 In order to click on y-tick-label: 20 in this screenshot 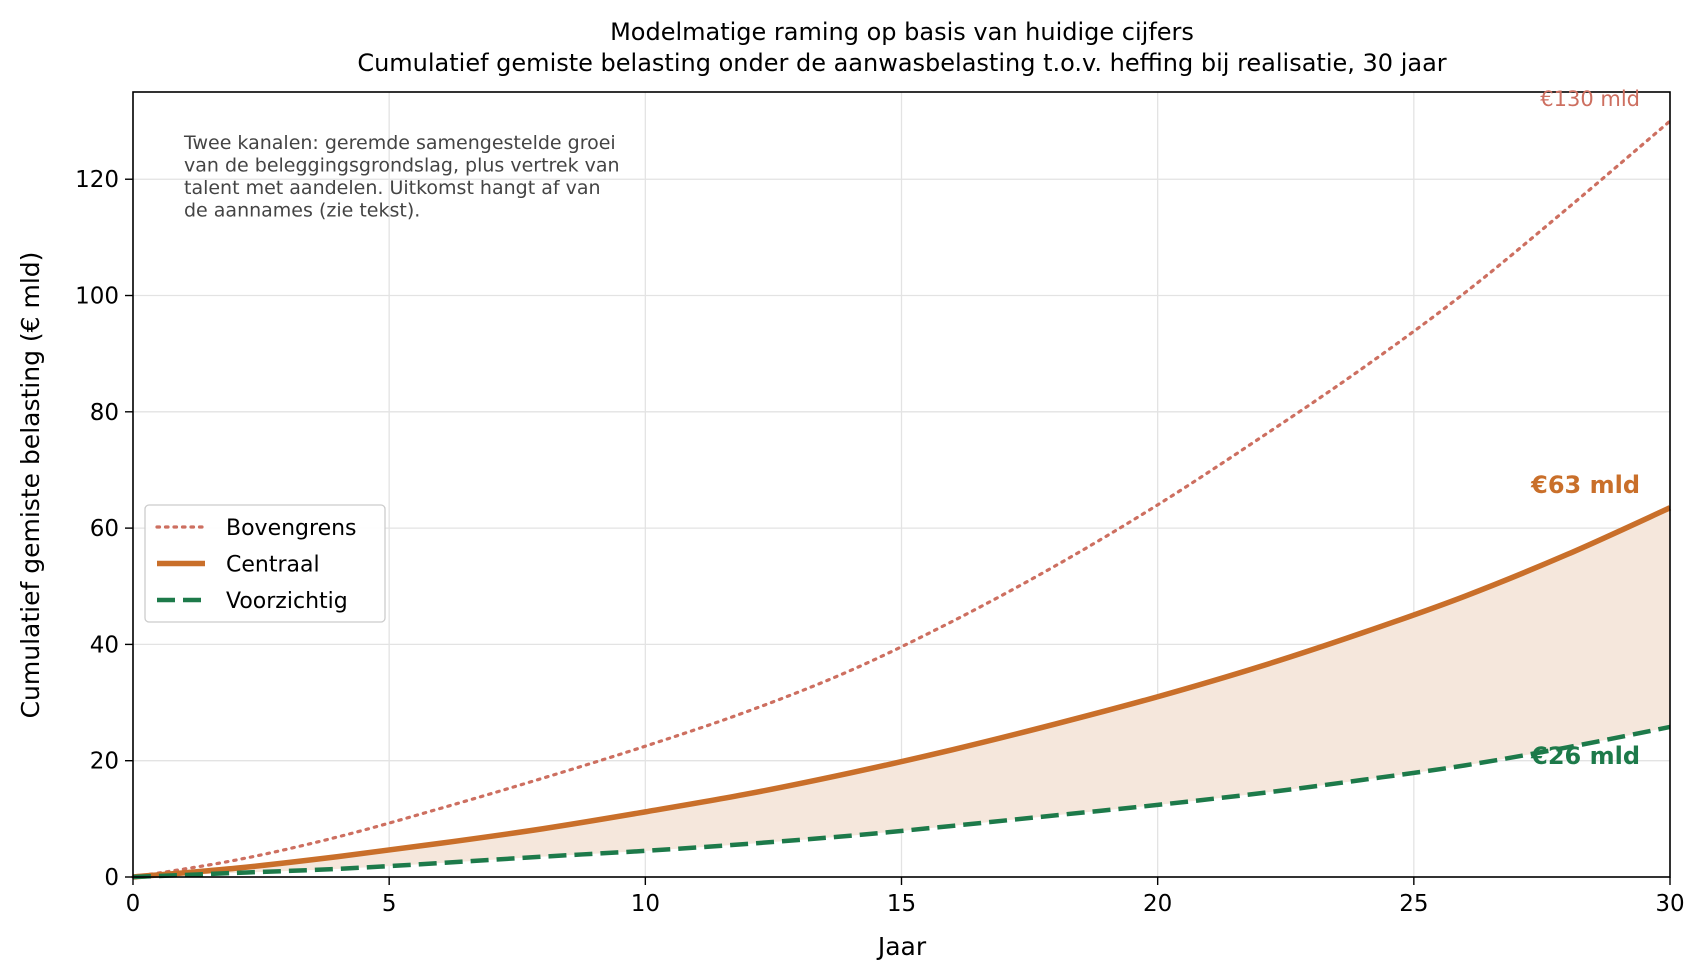, I will do `click(104, 762)`.